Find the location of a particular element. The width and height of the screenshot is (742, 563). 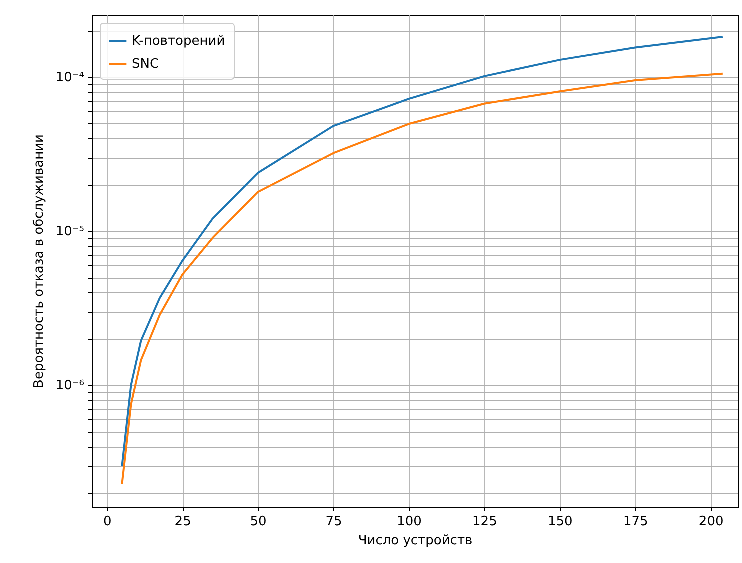

x-tick-label: 0 is located at coordinates (107, 522).